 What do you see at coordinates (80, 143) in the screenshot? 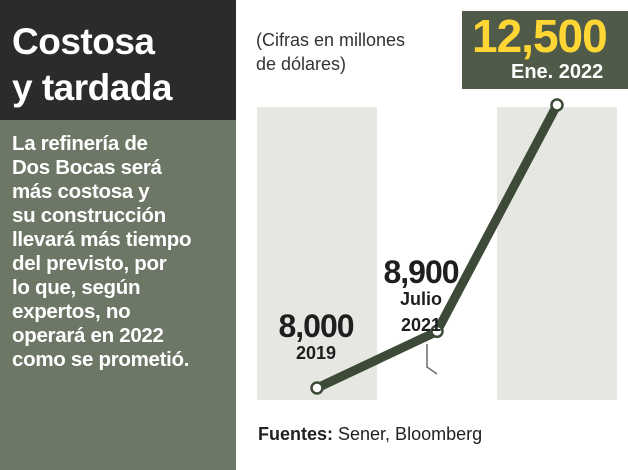
I see `description-line: La refinería de` at bounding box center [80, 143].